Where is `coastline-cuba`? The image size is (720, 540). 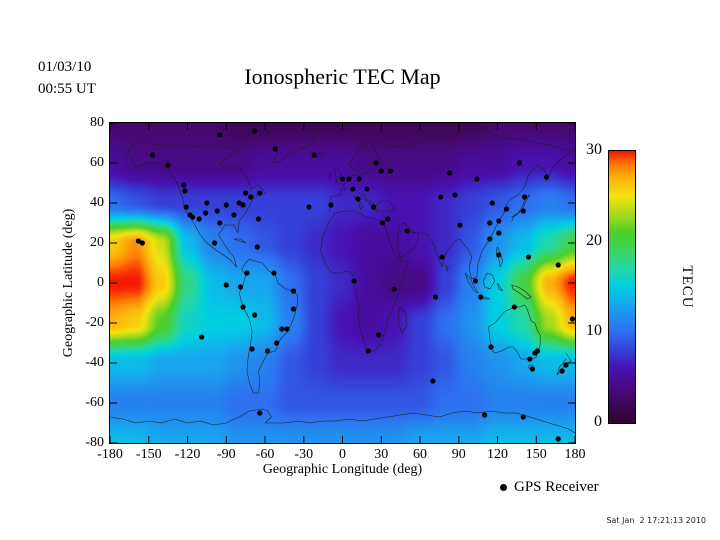
coastline-cuba is located at coordinates (240, 241).